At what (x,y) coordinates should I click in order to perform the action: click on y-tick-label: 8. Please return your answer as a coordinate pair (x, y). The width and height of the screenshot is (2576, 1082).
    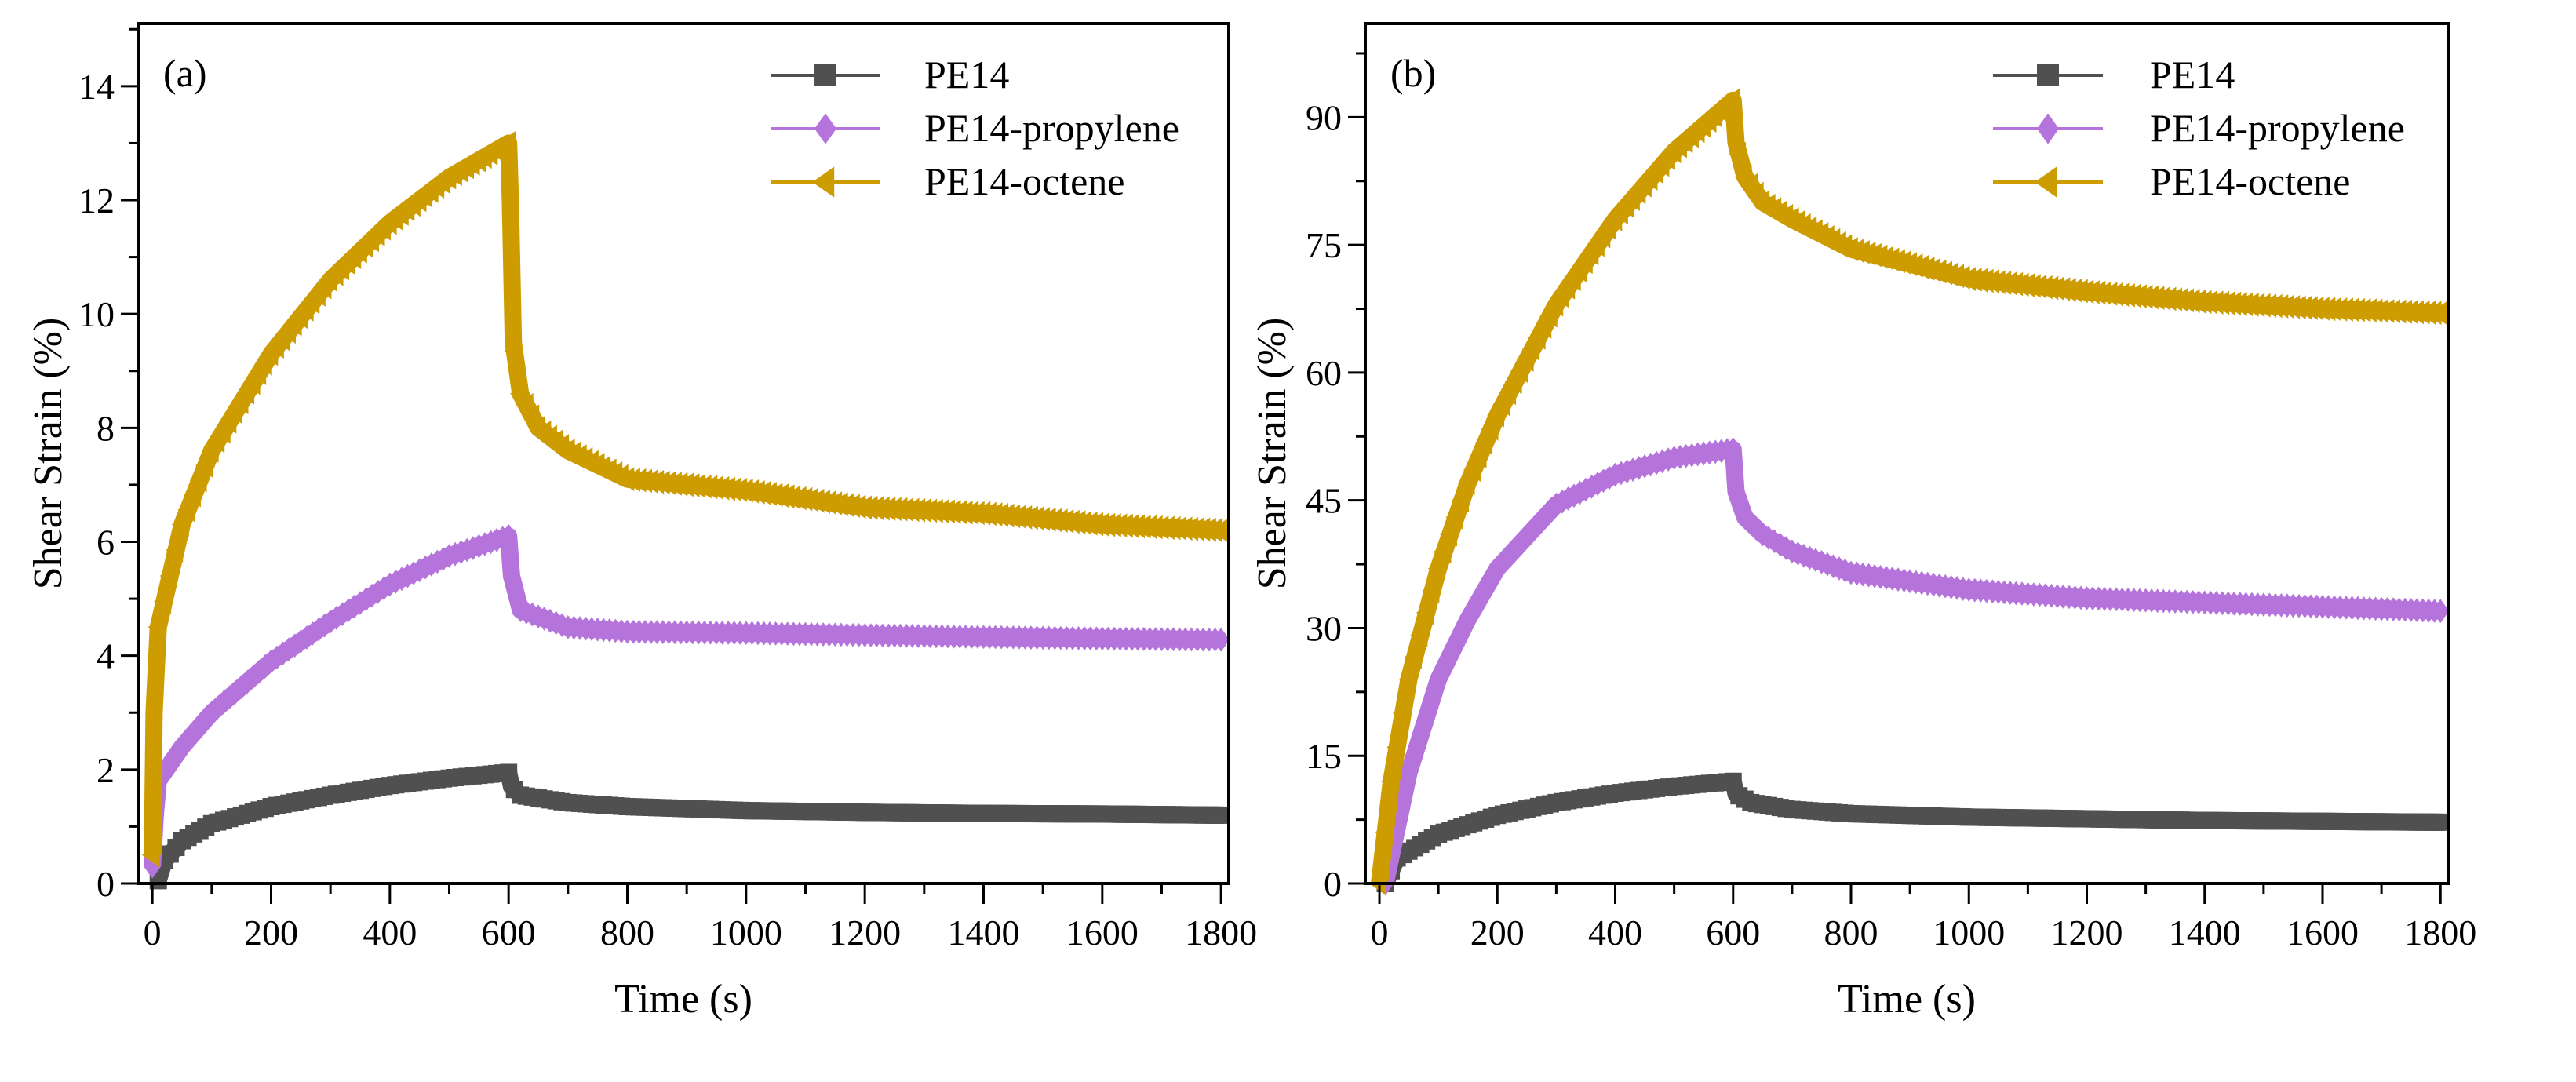
    Looking at the image, I should click on (106, 428).